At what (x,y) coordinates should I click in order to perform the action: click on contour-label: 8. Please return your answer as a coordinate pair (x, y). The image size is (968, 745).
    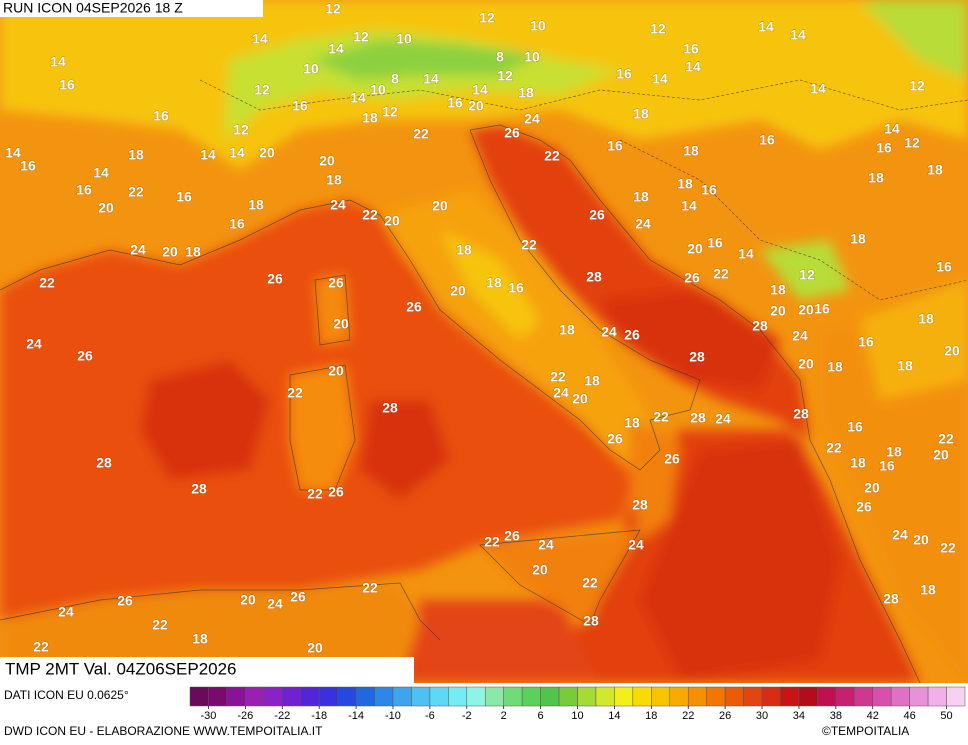
    Looking at the image, I should click on (500, 57).